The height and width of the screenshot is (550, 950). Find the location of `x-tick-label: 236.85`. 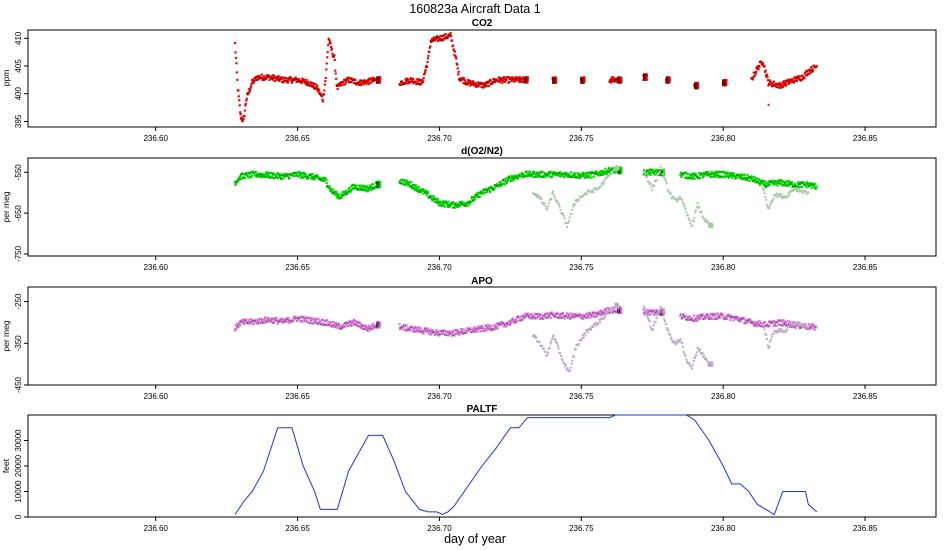

x-tick-label: 236.85 is located at coordinates (865, 267).